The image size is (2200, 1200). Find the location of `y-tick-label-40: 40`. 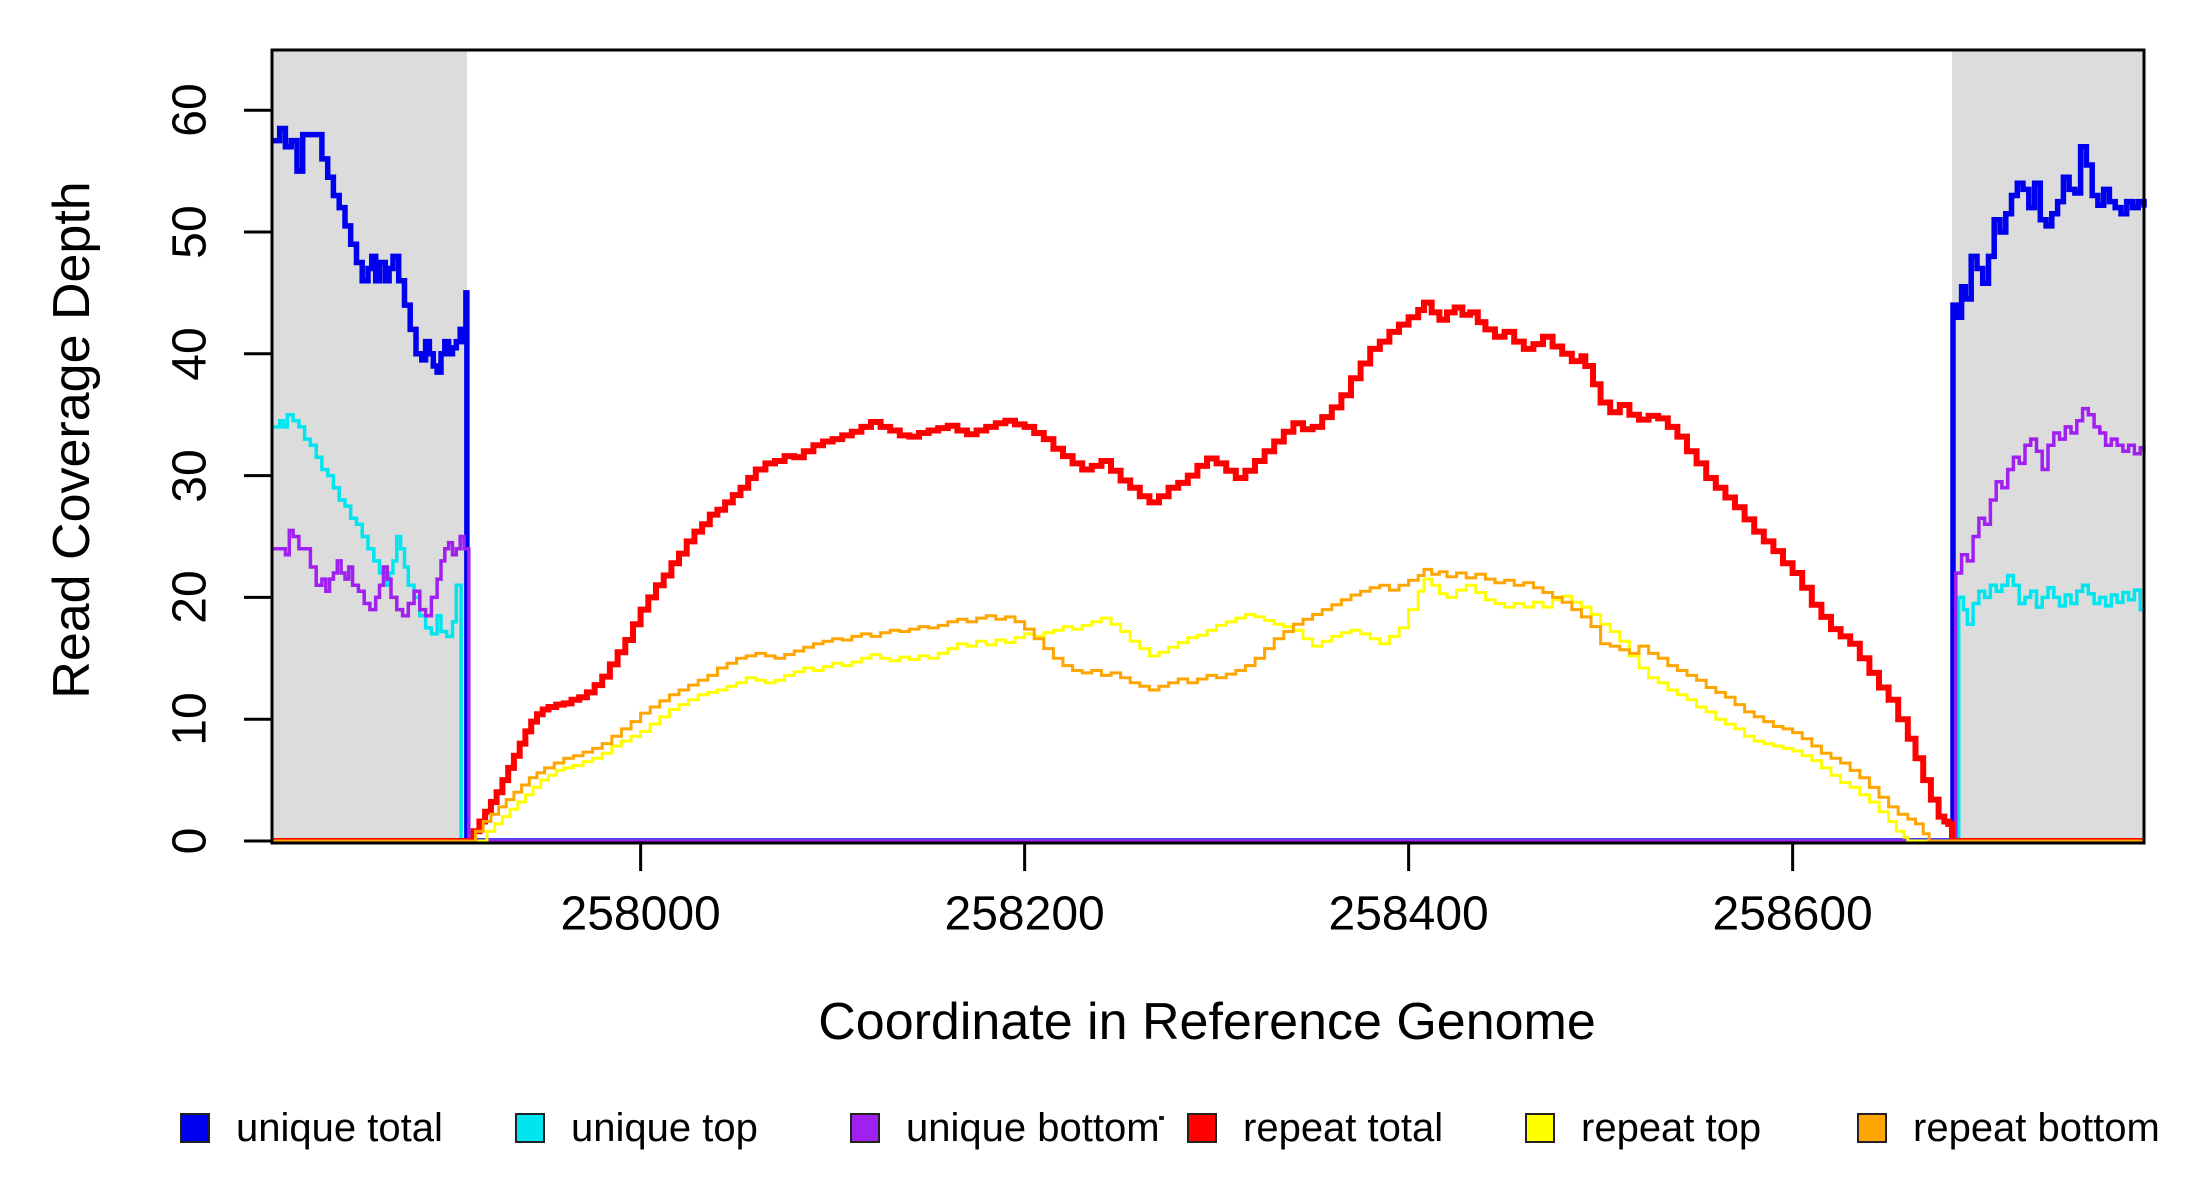

y-tick-label-40: 40 is located at coordinates (190, 354).